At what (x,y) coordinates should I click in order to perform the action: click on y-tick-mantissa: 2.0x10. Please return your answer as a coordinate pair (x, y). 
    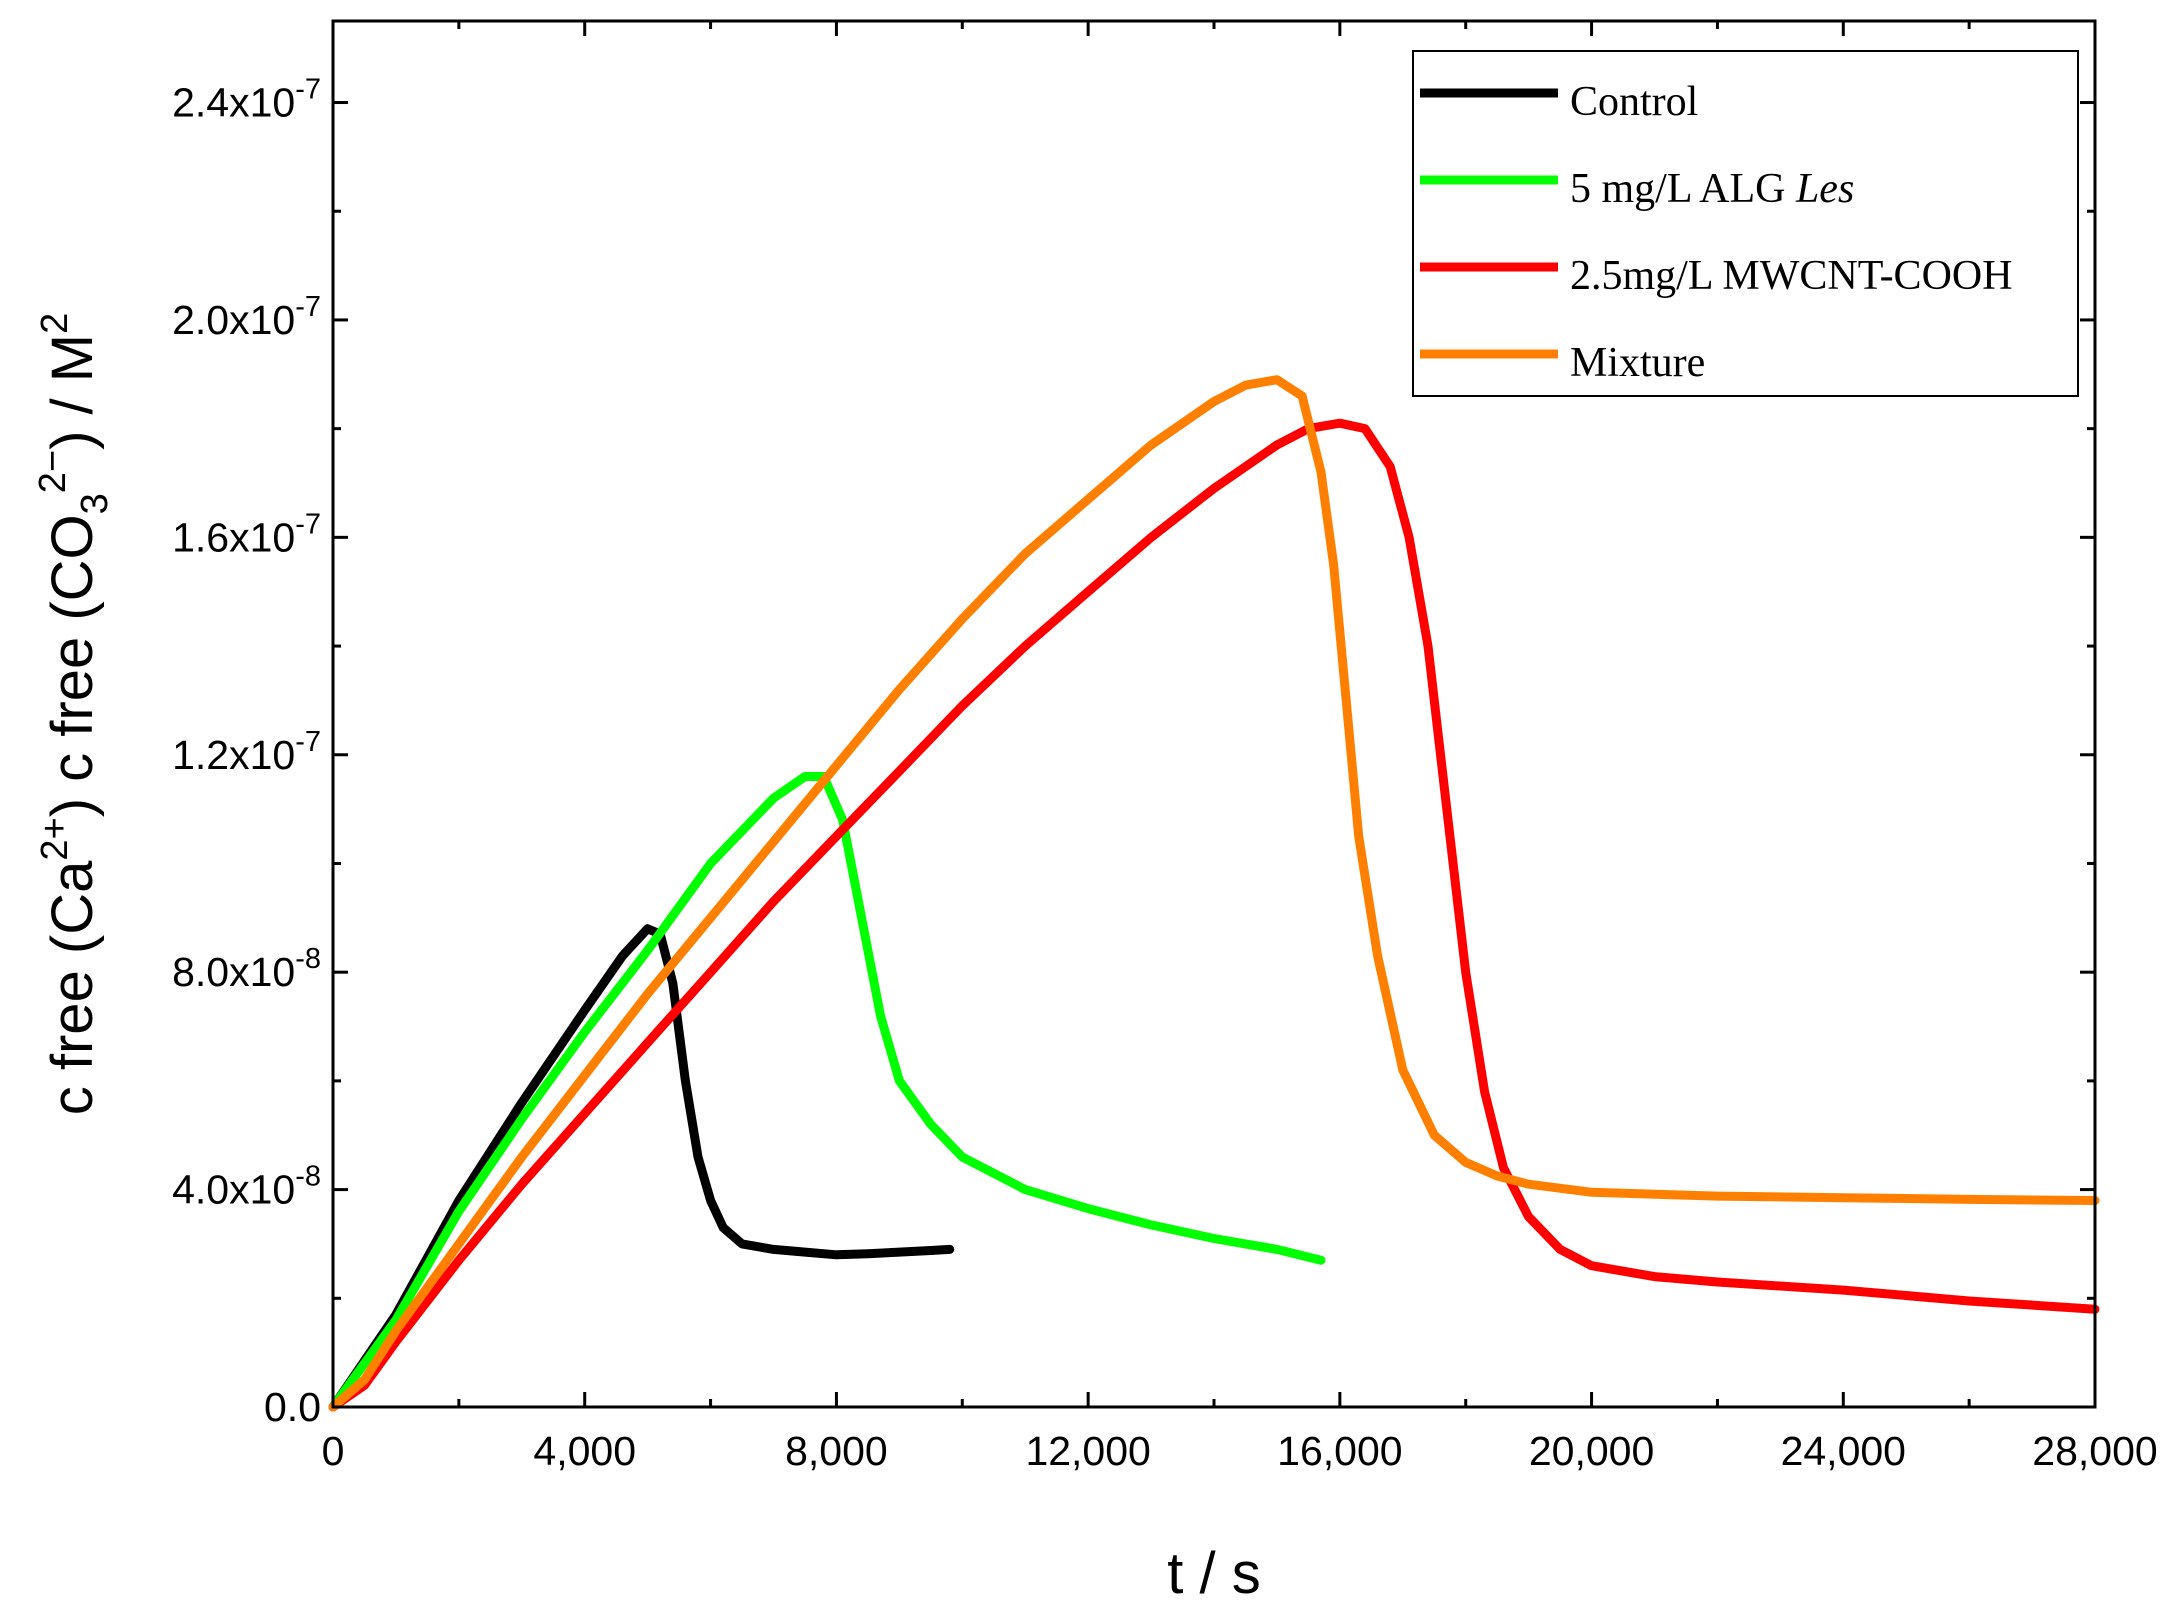
    Looking at the image, I should click on (233, 320).